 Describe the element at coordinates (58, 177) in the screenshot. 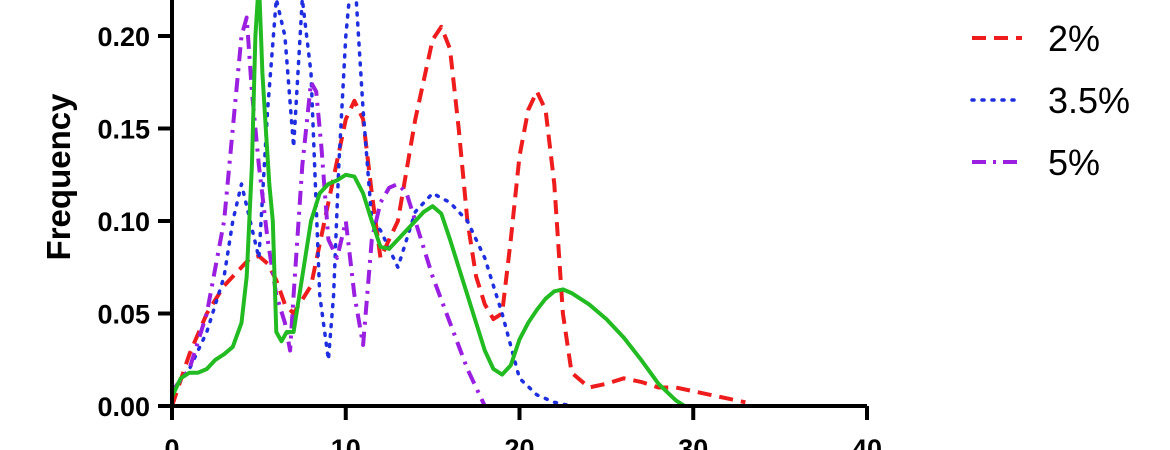

I see `y-axis-title: Frequency` at that location.